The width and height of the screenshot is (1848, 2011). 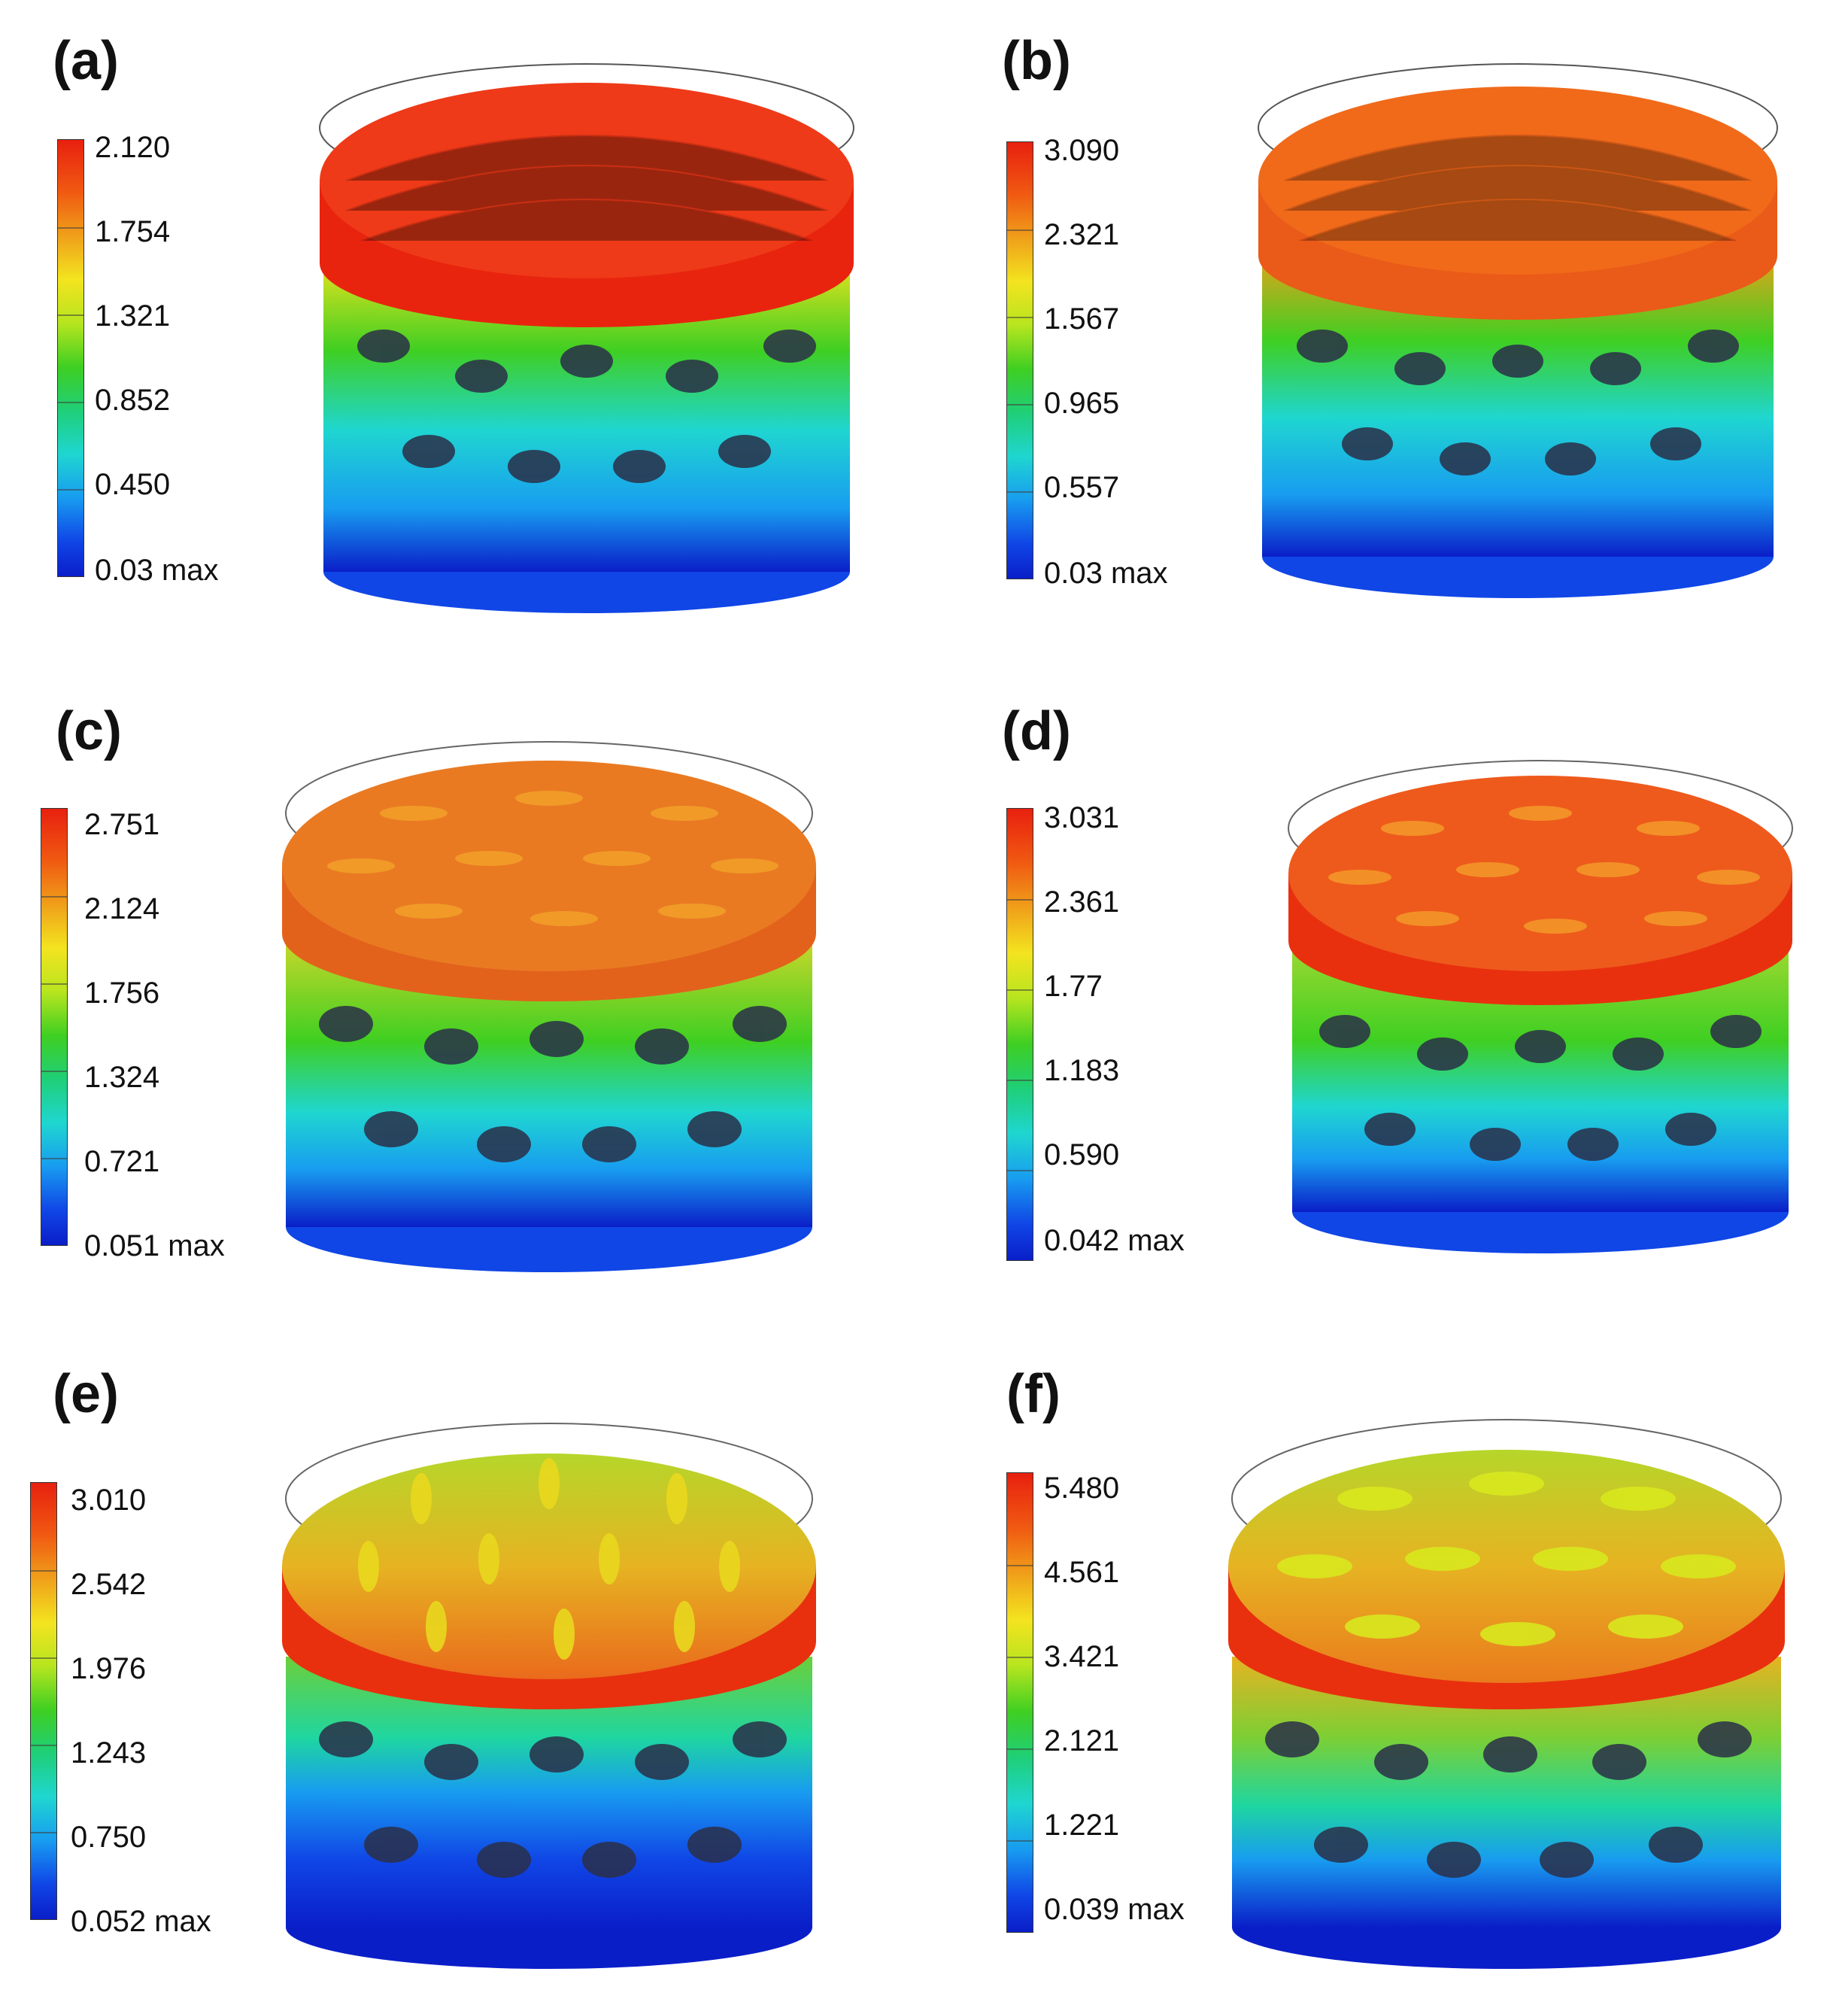 I want to click on panel-f-tick-2: 3.421, so click(x=1082, y=1656).